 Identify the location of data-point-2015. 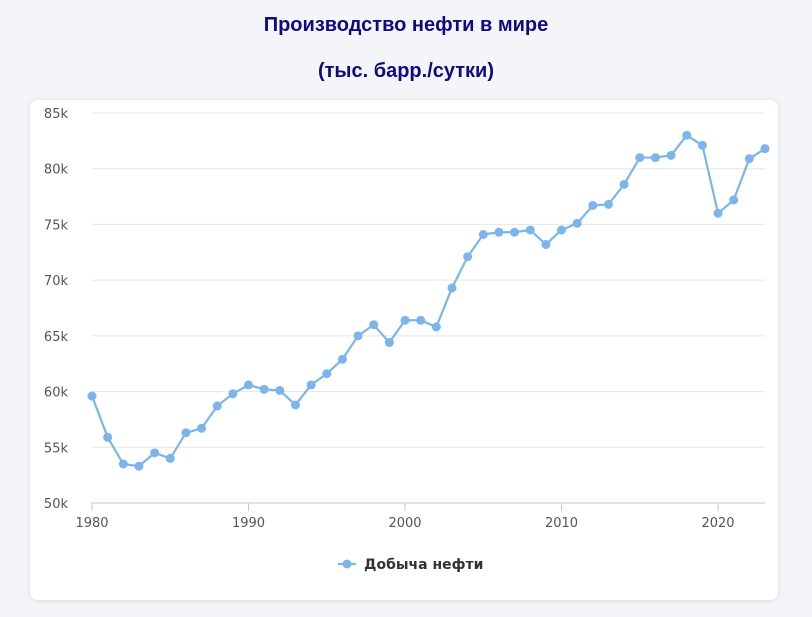
(640, 158).